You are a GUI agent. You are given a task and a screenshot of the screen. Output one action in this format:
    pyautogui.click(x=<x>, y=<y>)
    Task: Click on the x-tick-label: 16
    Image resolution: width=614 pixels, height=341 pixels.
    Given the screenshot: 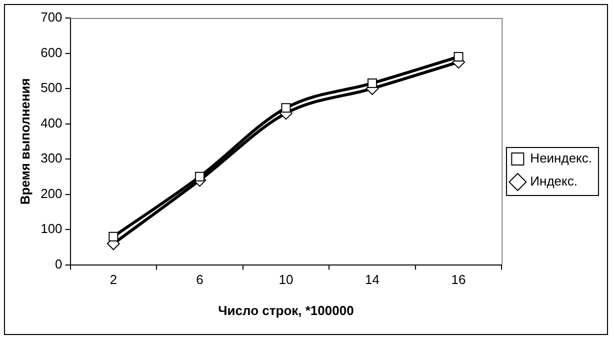 What is the action you would take?
    pyautogui.click(x=458, y=280)
    